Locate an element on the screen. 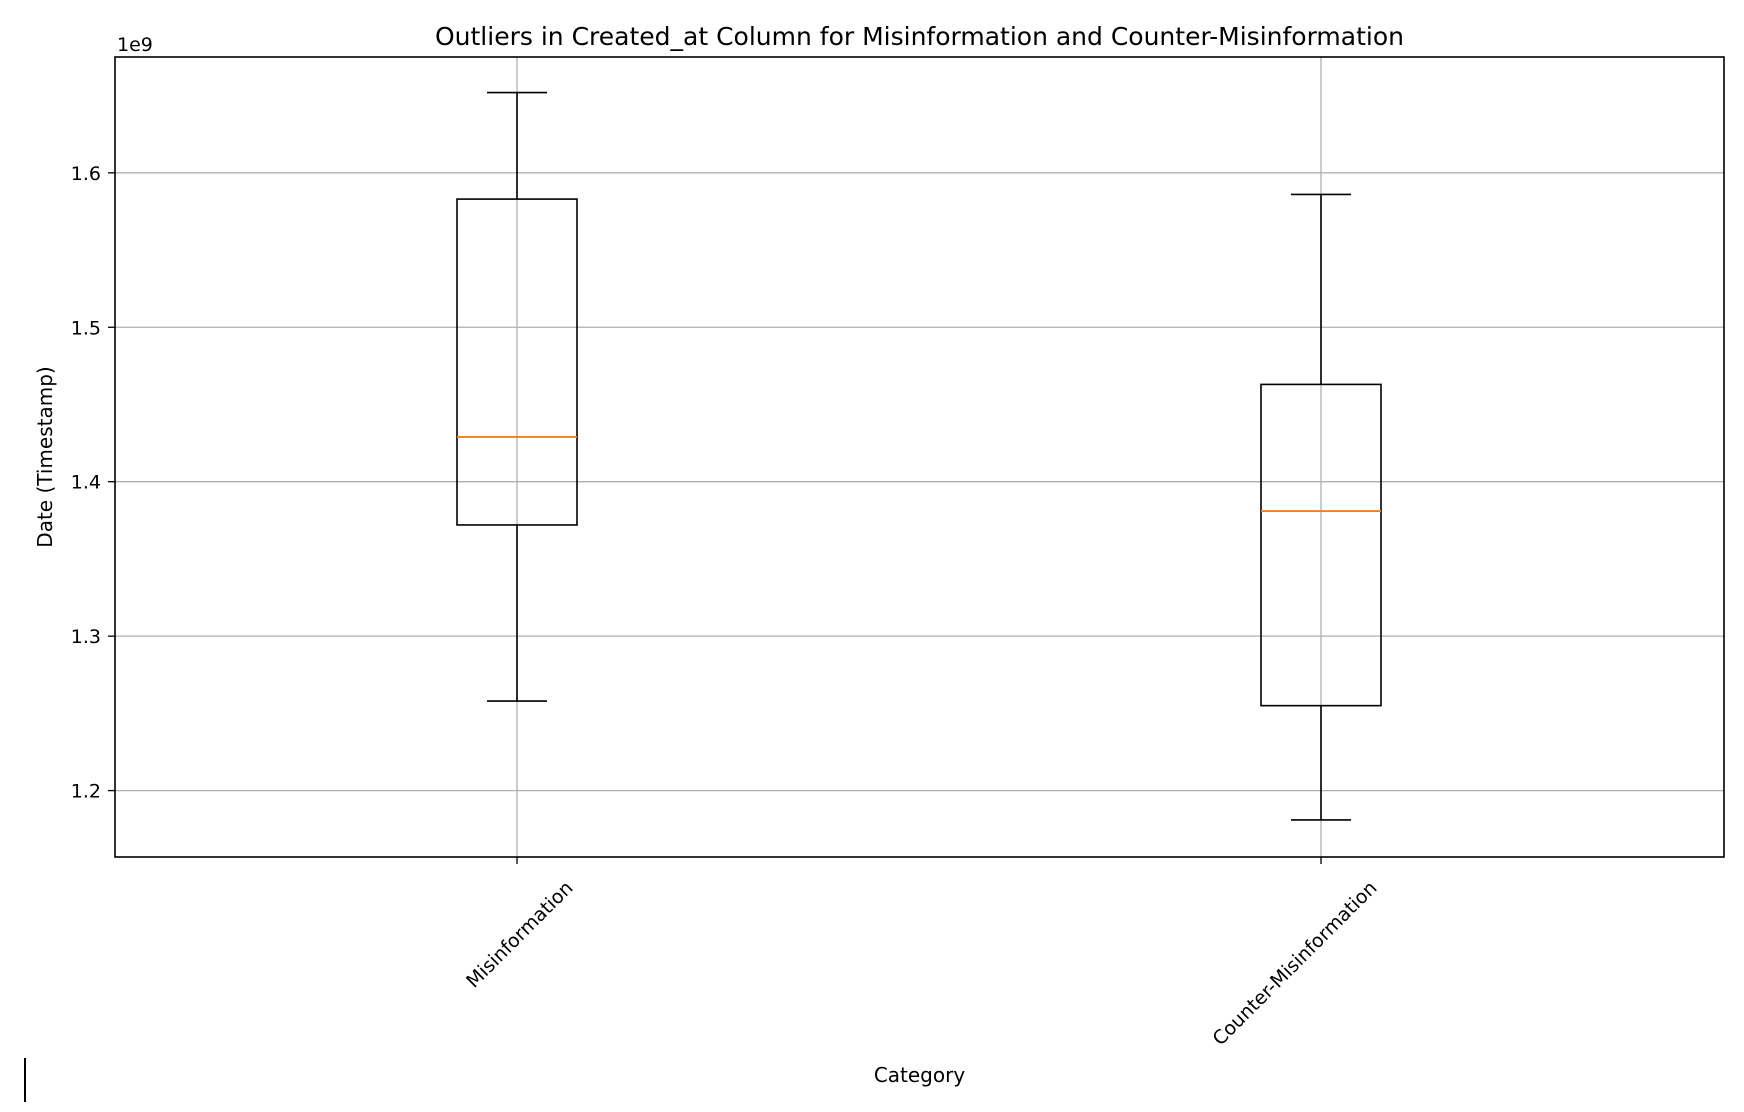  y-axis-offset-label: 1e9 is located at coordinates (135, 45).